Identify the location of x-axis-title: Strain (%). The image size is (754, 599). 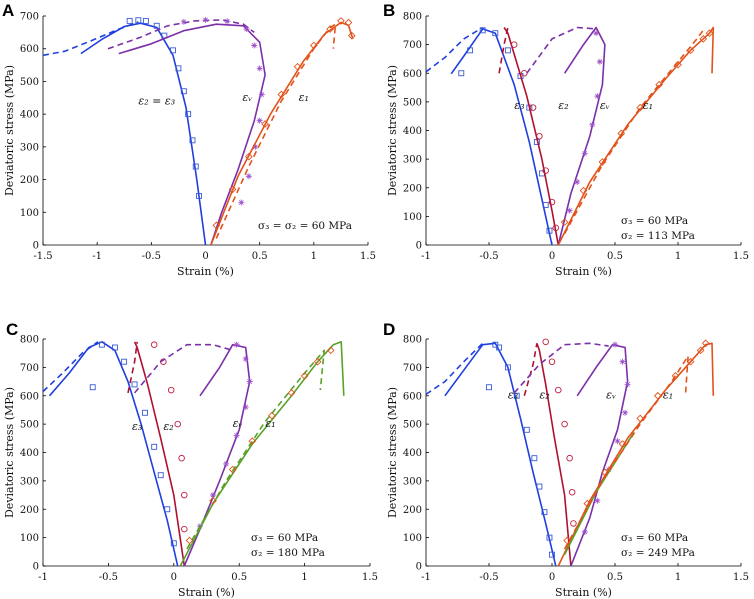
(205, 271).